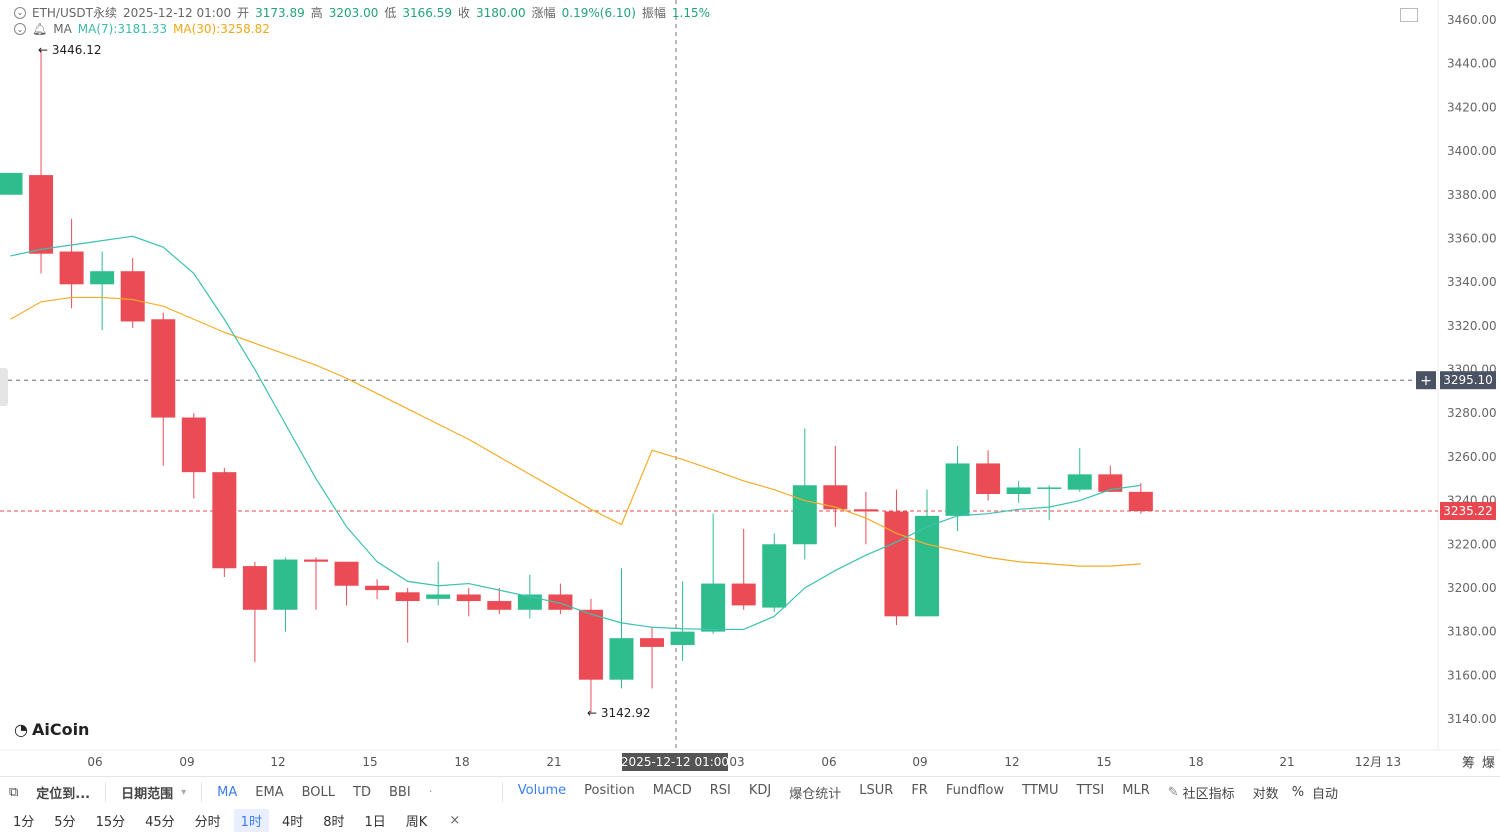 The height and width of the screenshot is (833, 1500). What do you see at coordinates (1472, 20) in the screenshot?
I see `y-tick-label: 3460.00` at bounding box center [1472, 20].